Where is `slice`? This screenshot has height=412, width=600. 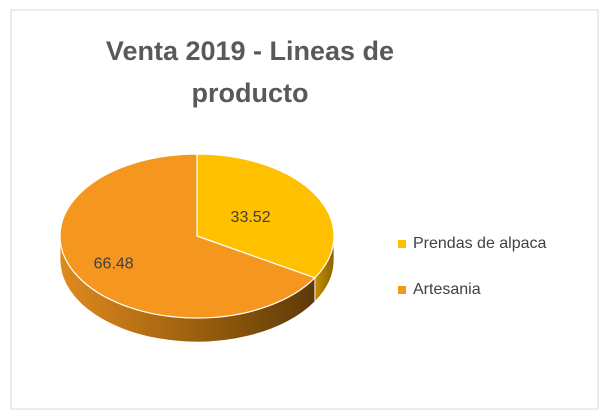
slice is located at coordinates (265, 216).